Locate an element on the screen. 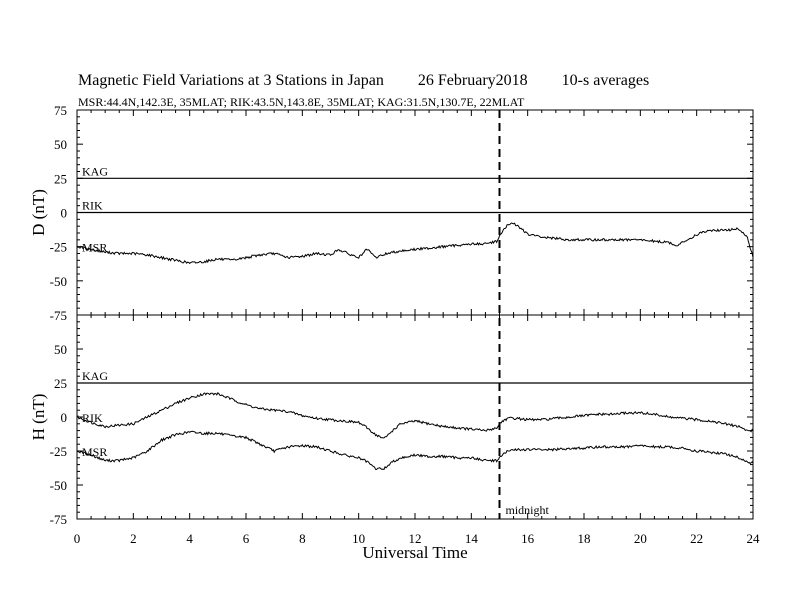  x-axis-label: Universal Time is located at coordinates (414, 552).